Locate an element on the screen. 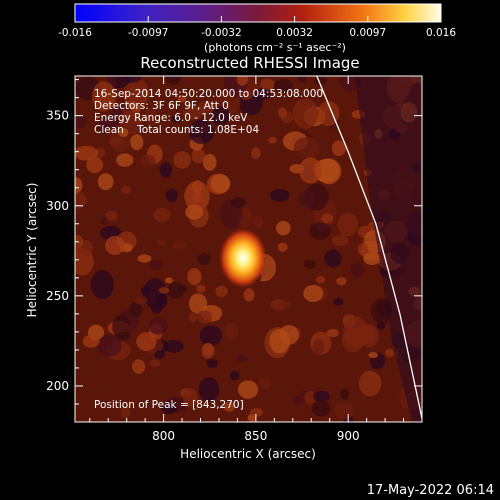 The image size is (500, 500). colorbar-ticks: -0.016 -0.0097 -0.0032 0.0032 0.0097 0.016 is located at coordinates (257, 27).